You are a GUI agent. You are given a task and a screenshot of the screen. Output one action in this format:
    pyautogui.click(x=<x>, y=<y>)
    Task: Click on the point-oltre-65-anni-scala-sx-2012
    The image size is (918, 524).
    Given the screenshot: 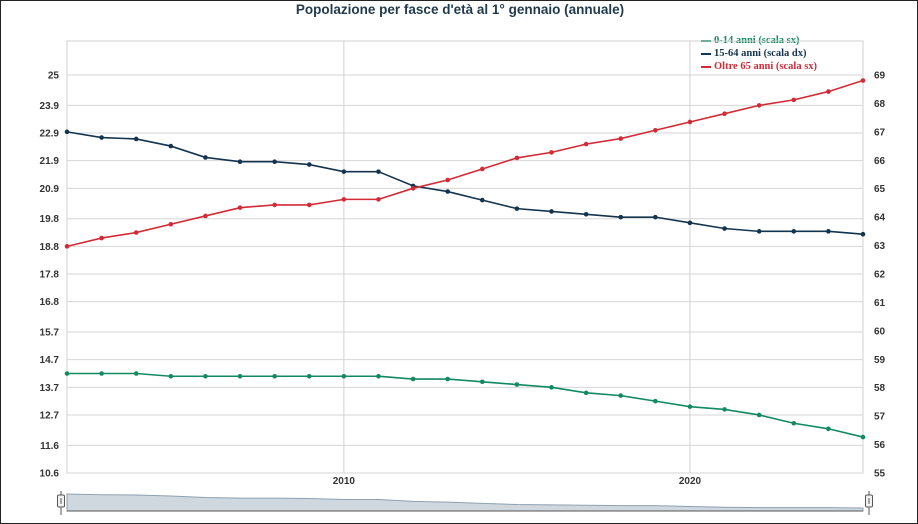 What is the action you would take?
    pyautogui.click(x=413, y=188)
    